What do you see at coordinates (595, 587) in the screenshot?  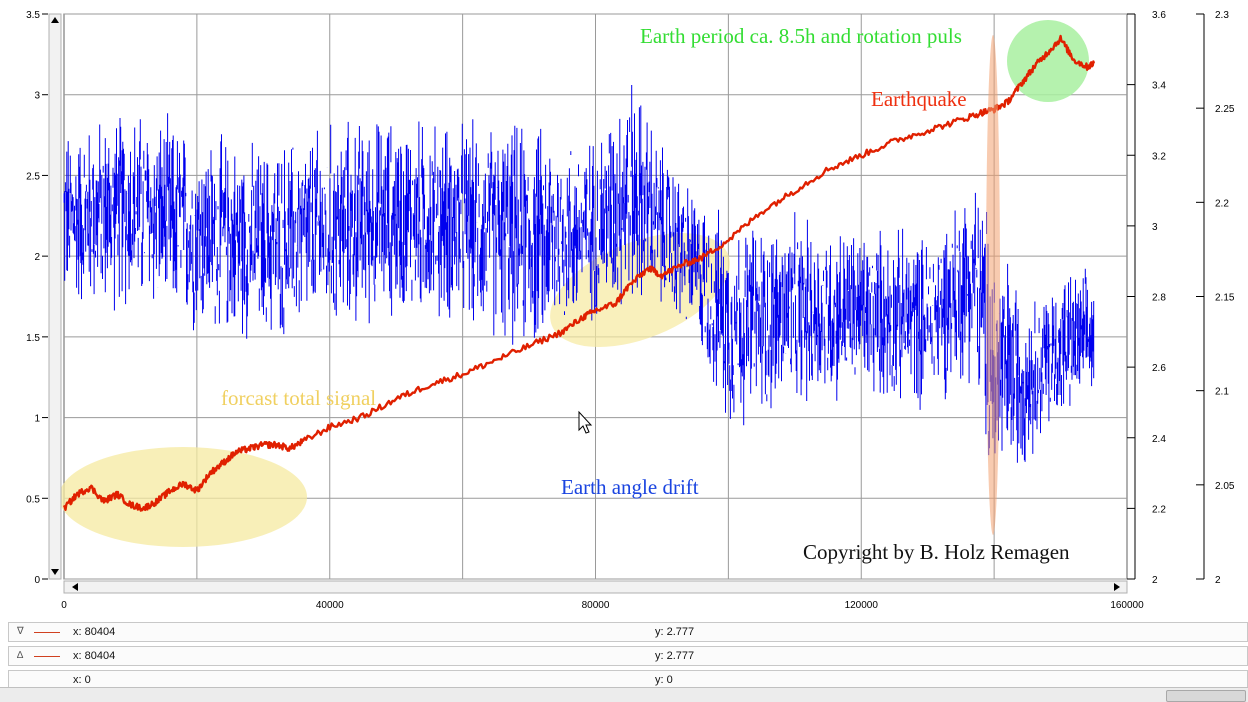 I see `horizontal-scrollbar` at bounding box center [595, 587].